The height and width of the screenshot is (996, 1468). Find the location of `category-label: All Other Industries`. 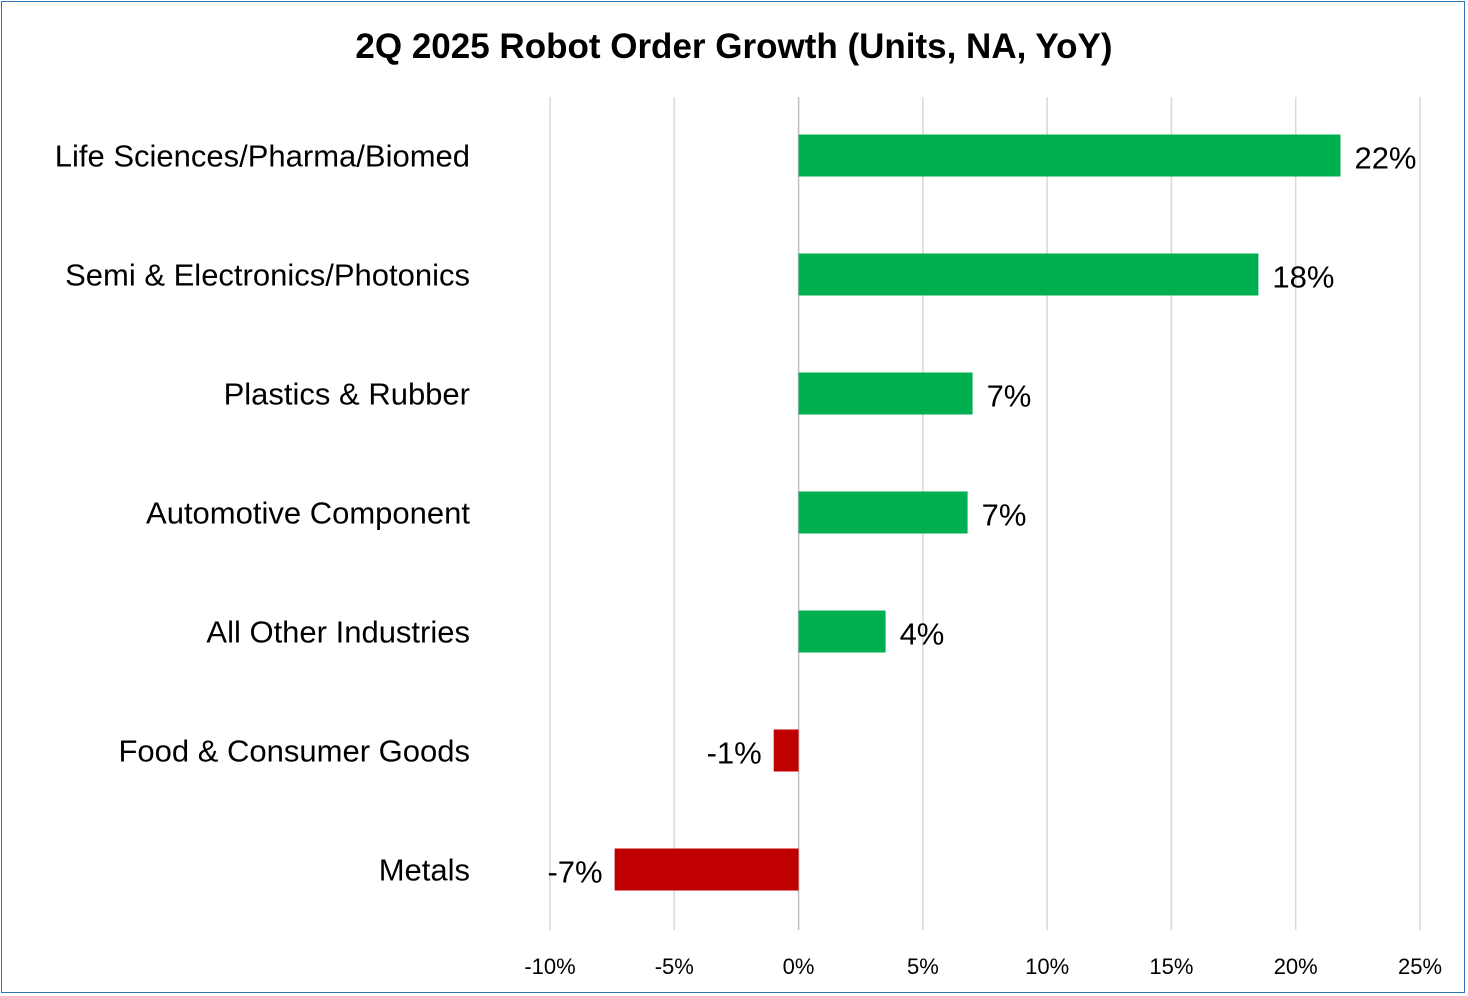

category-label: All Other Industries is located at coordinates (338, 632).